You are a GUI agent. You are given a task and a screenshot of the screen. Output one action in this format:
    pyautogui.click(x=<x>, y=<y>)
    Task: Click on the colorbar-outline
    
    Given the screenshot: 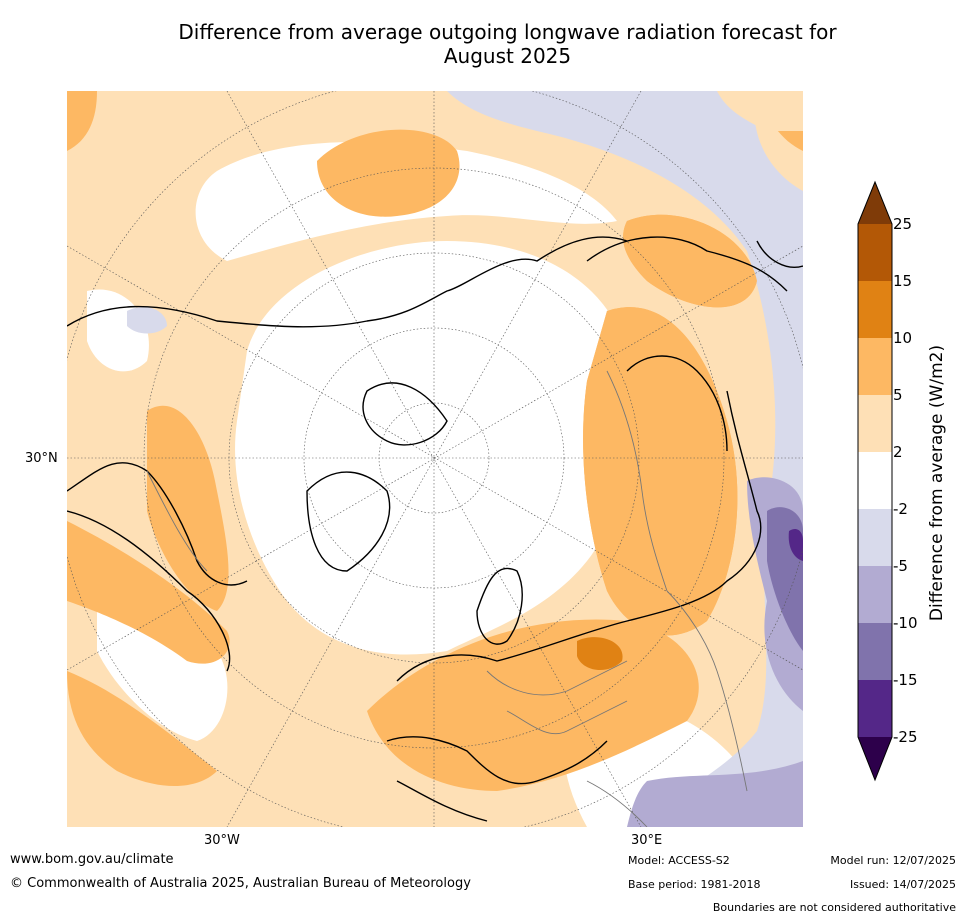 What is the action you would take?
    pyautogui.click(x=875, y=481)
    